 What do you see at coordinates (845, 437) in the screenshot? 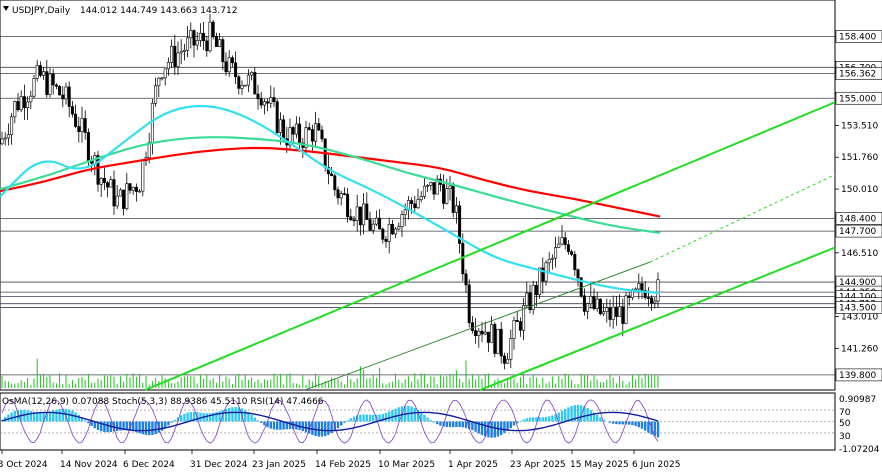
I see `osc-scale-label: 30` at bounding box center [845, 437].